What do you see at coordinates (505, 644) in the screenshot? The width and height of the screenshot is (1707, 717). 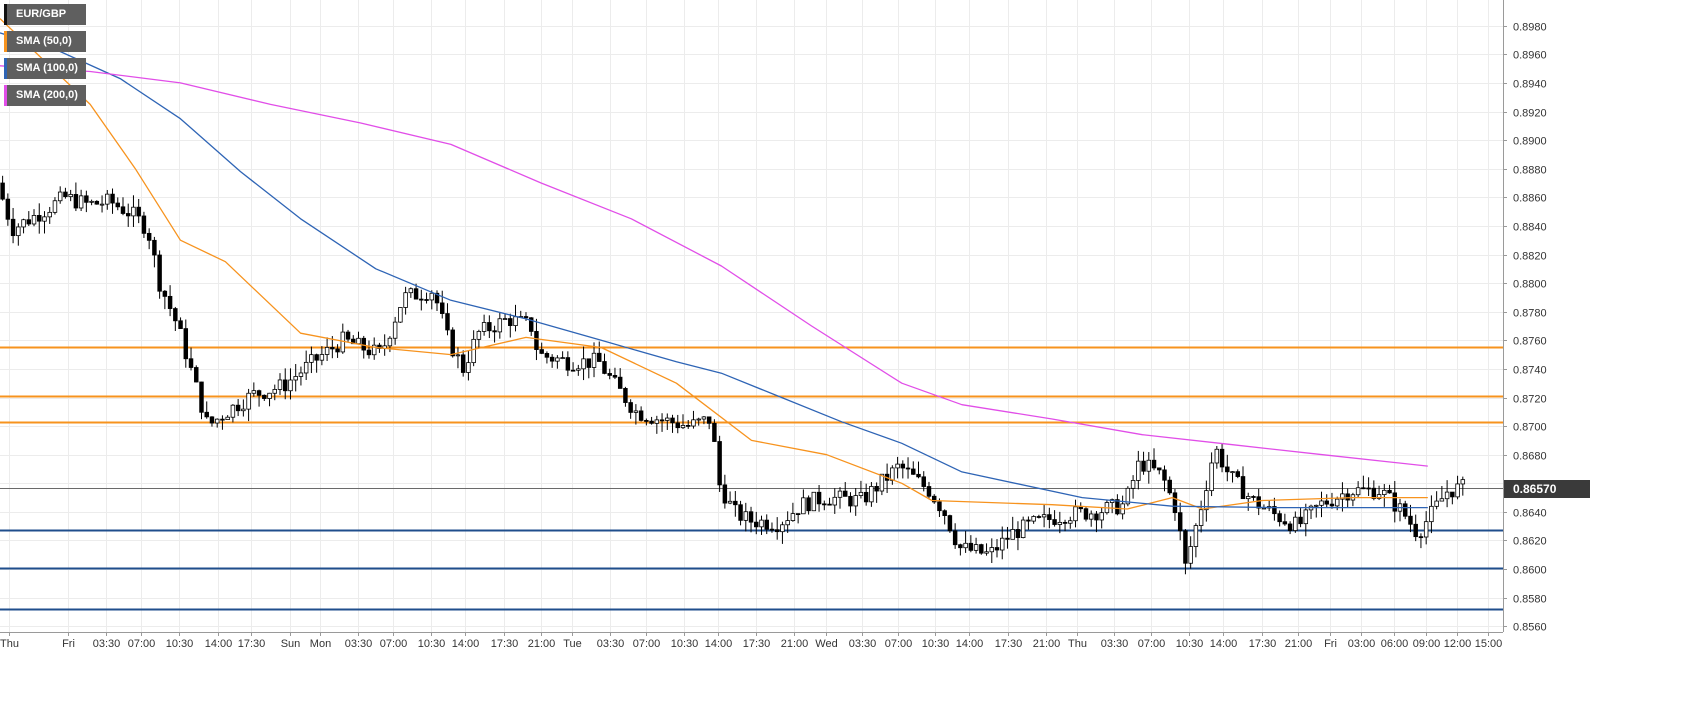 I see `x-tick-label: 17:30` at bounding box center [505, 644].